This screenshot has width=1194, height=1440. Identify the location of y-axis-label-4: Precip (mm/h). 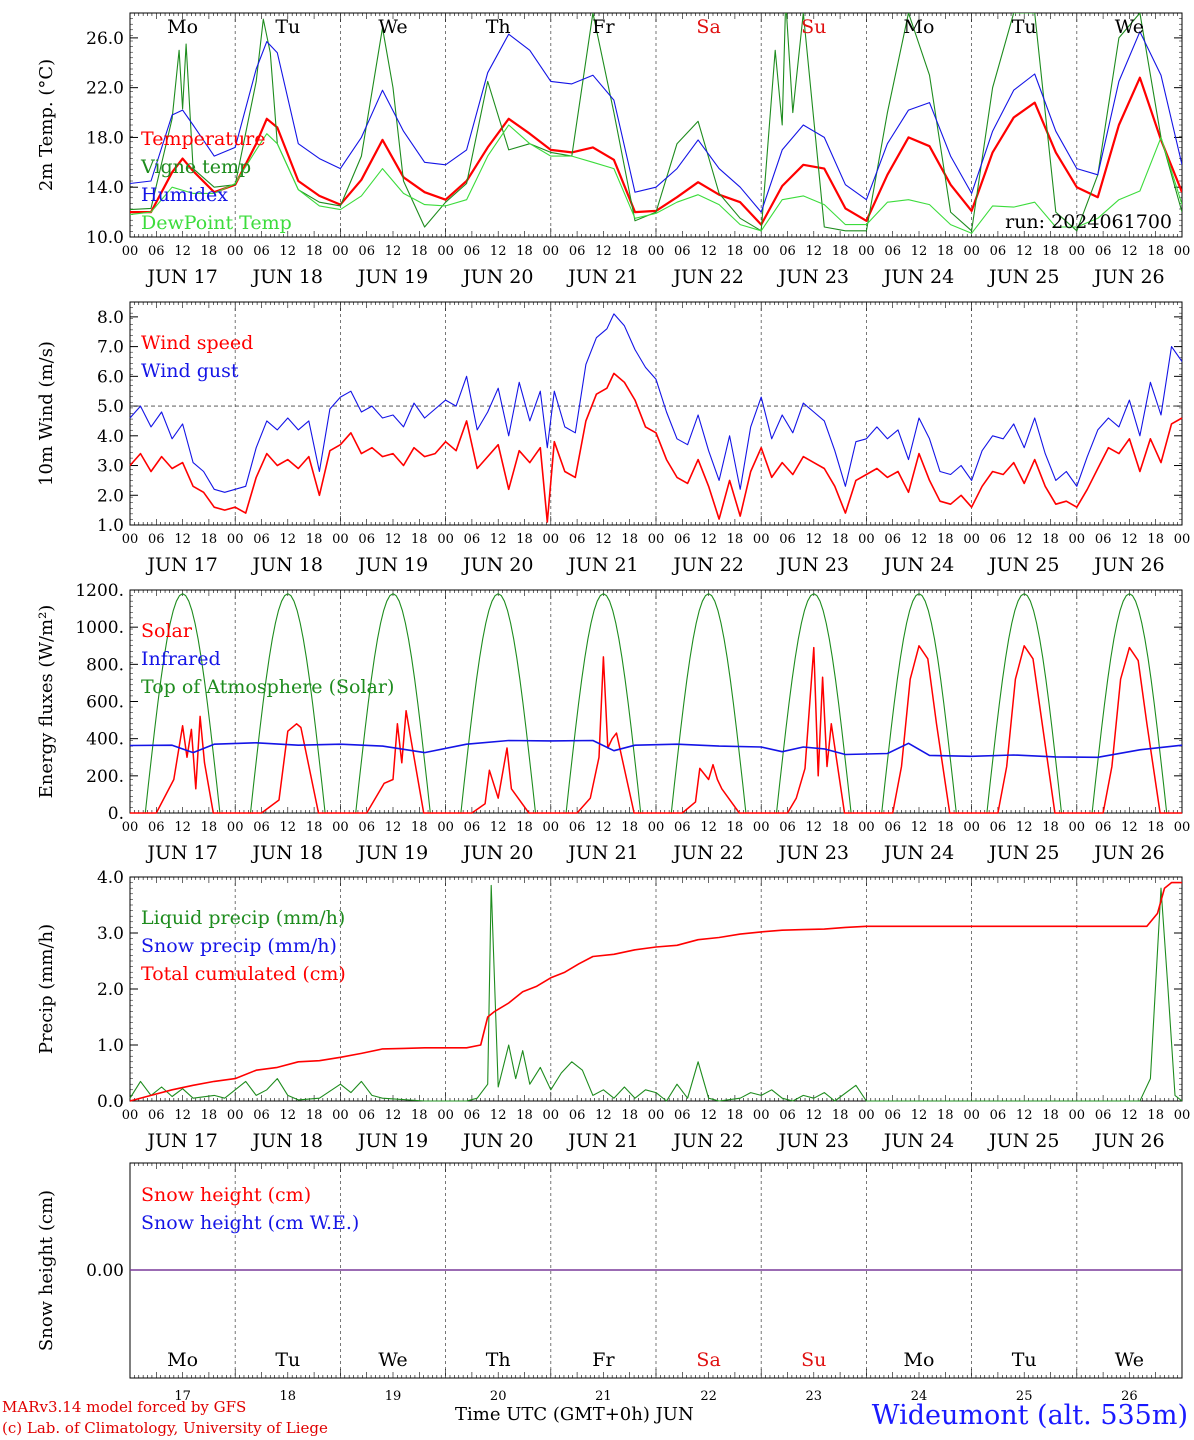
(46, 989).